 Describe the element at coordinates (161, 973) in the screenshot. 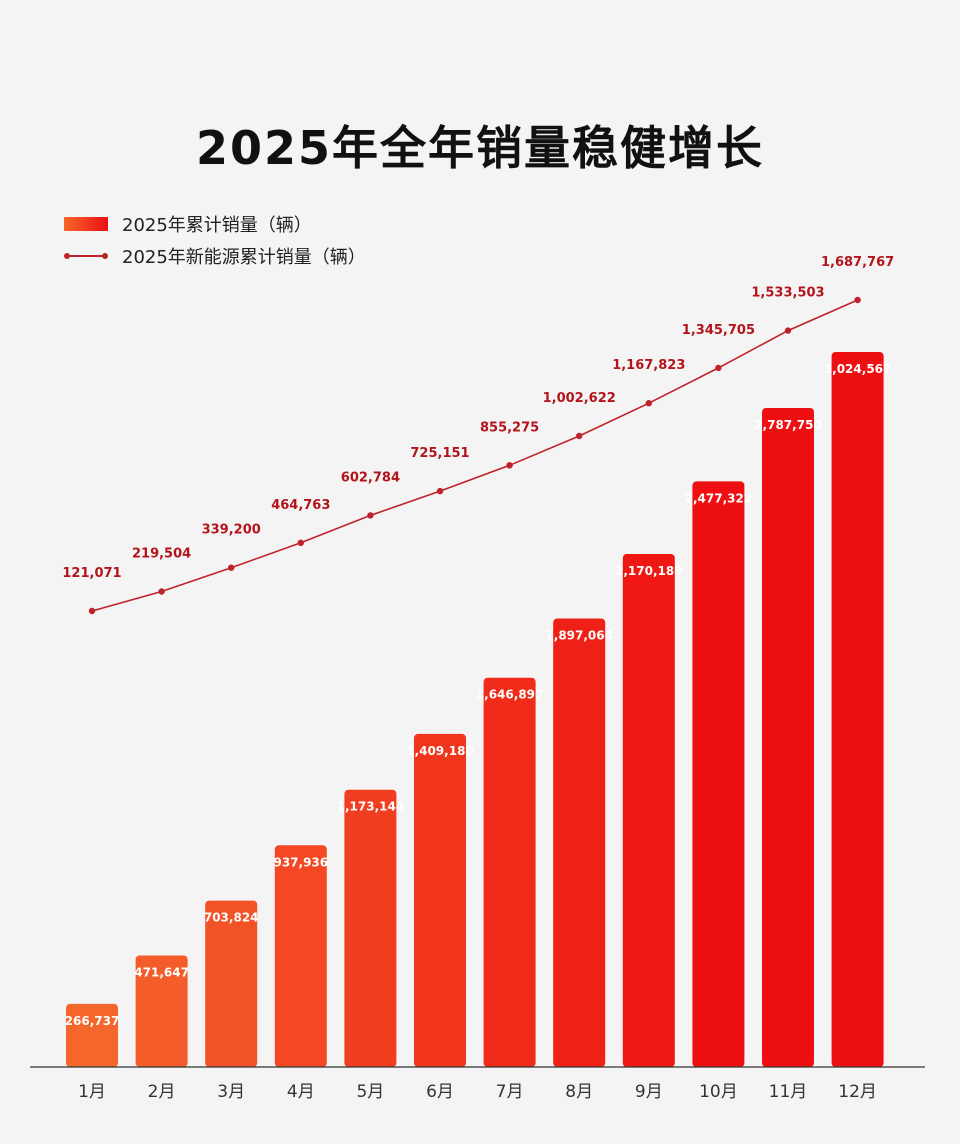

I see `bar-label-2: 471,647` at that location.